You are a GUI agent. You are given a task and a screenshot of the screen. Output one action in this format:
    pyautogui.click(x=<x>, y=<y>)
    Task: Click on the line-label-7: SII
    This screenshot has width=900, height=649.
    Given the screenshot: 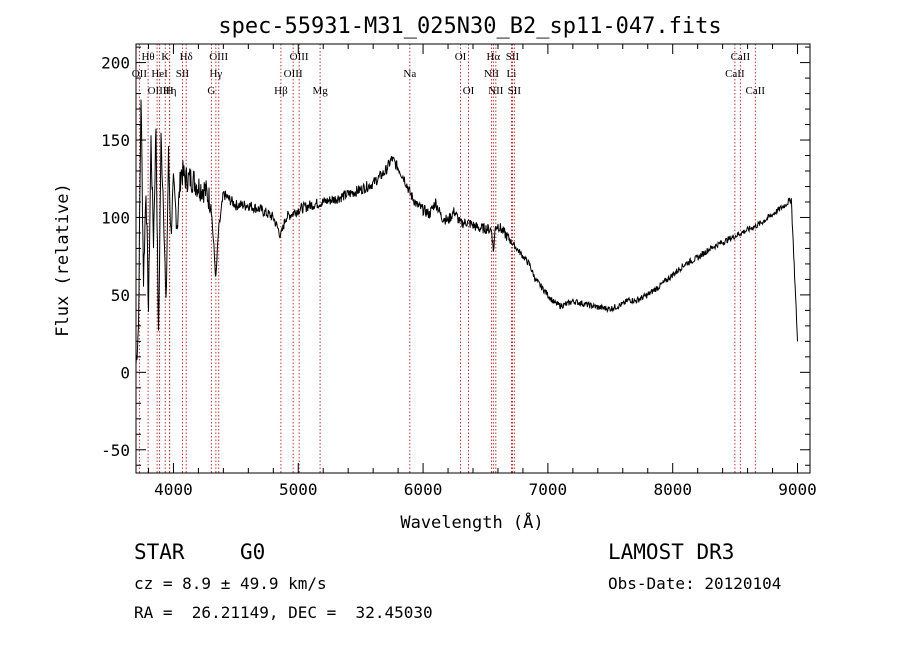 What is the action you would take?
    pyautogui.click(x=183, y=74)
    